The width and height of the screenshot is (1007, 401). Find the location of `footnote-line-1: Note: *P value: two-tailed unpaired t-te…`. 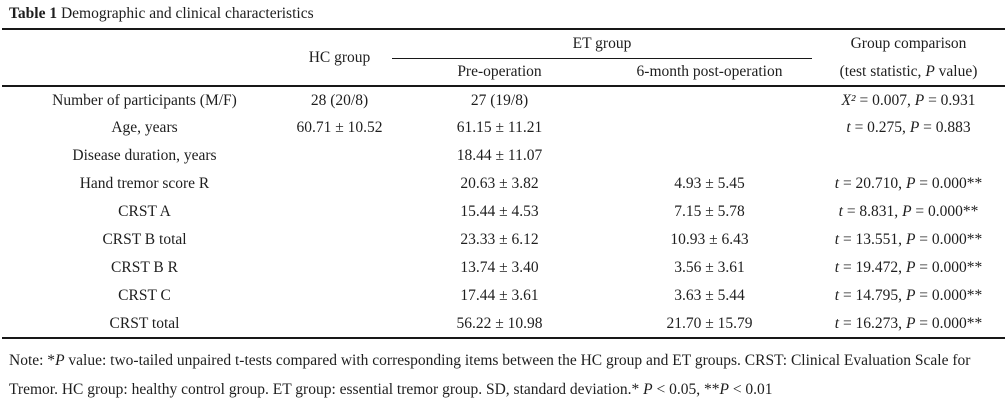

footnote-line-1: Note: *P value: two-tailed unpaired t-te… is located at coordinates (502, 360).